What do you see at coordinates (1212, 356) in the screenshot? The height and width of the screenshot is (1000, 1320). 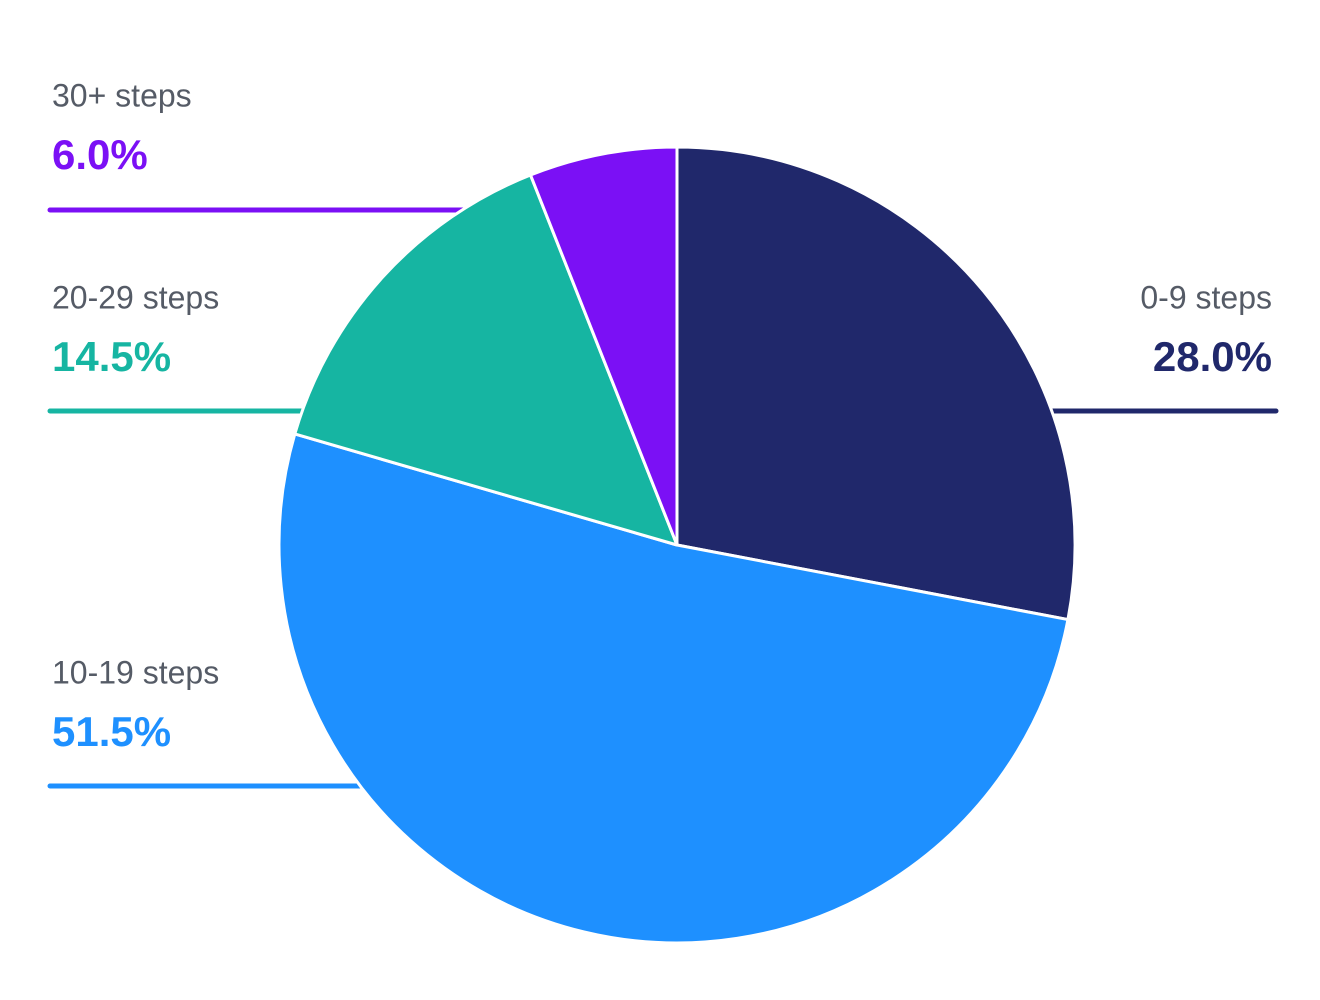 I see `slice-value-0-9-steps: 28.0%` at bounding box center [1212, 356].